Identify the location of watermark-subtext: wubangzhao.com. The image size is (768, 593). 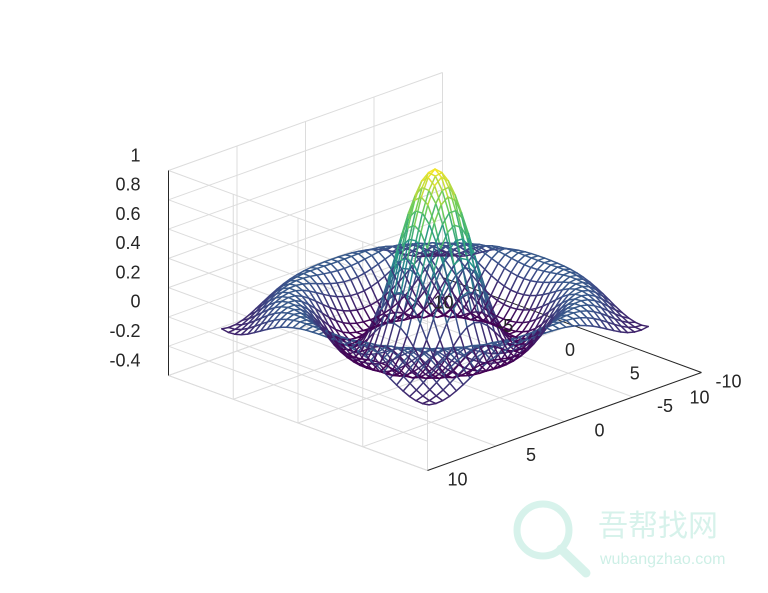
(662, 559).